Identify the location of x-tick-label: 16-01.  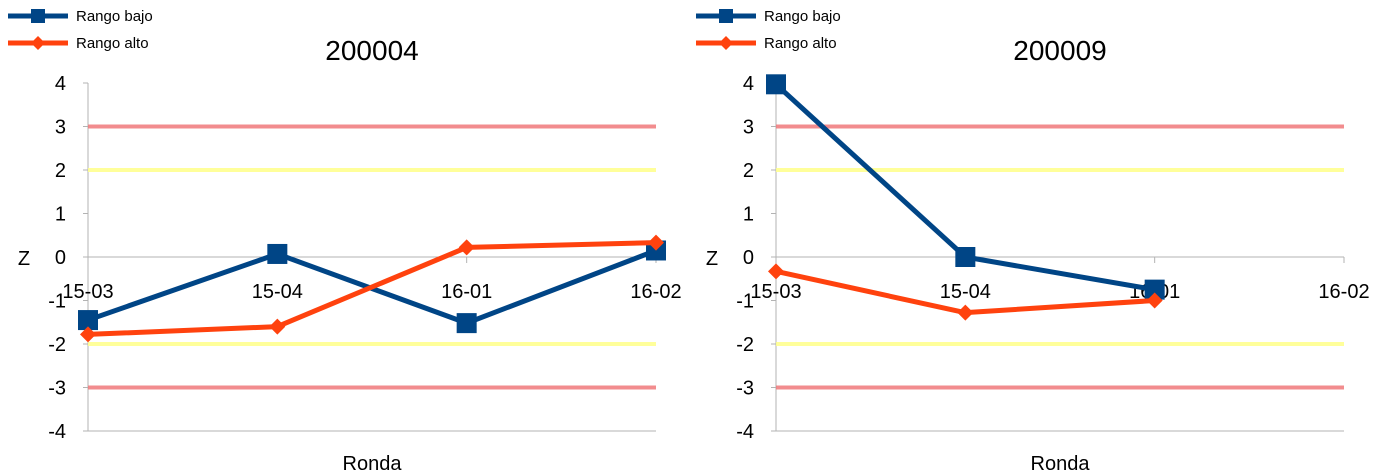
(466, 292).